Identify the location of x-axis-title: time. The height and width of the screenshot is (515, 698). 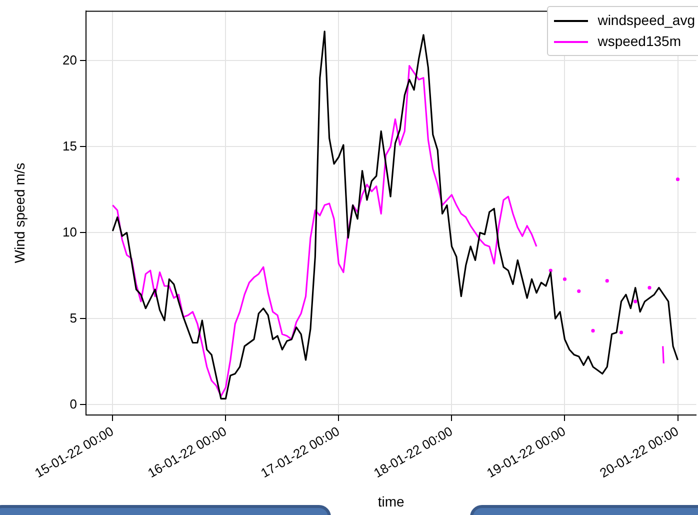
(391, 501).